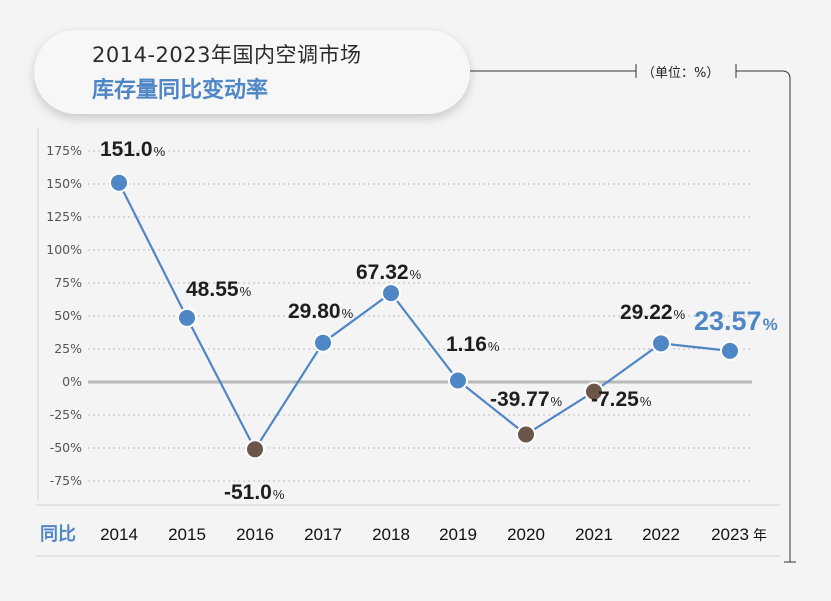  I want to click on data-label: 29.22%, so click(653, 312).